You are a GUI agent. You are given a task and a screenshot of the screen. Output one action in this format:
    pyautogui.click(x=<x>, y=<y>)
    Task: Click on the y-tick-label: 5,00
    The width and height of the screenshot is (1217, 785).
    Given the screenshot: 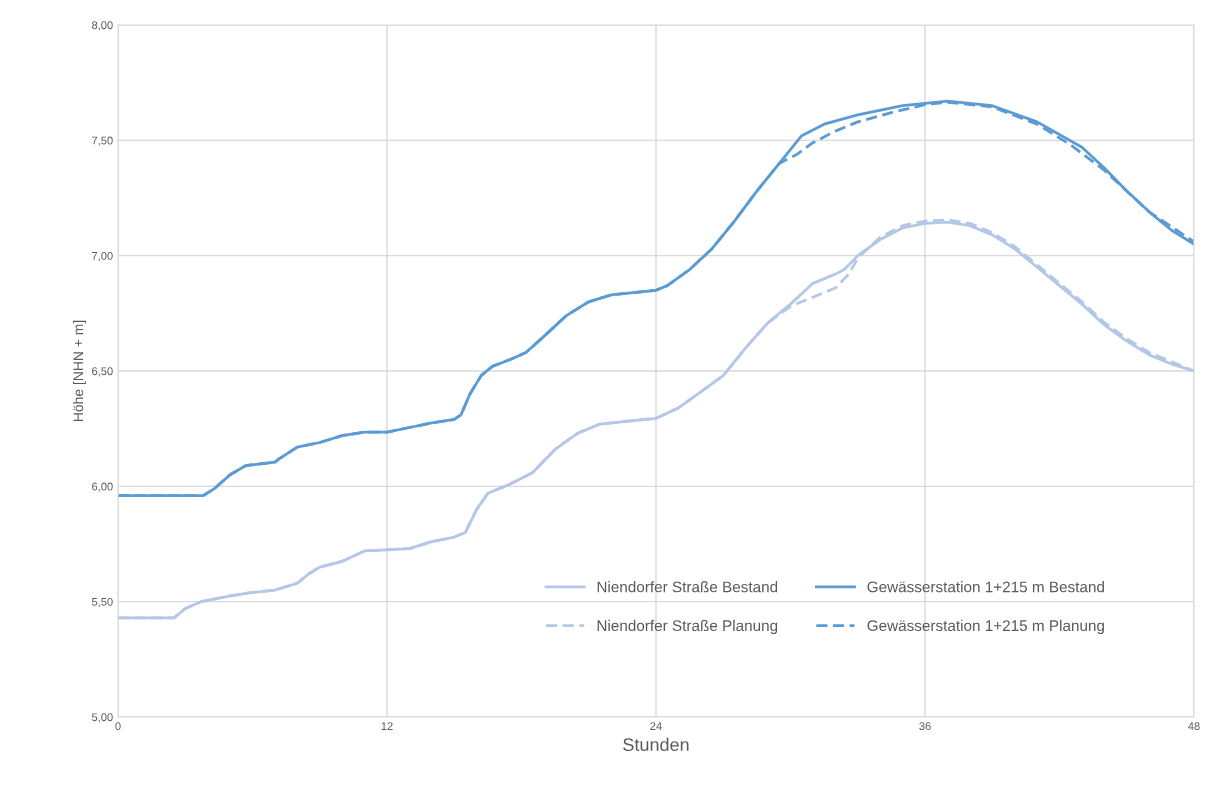 What is the action you would take?
    pyautogui.click(x=102, y=718)
    